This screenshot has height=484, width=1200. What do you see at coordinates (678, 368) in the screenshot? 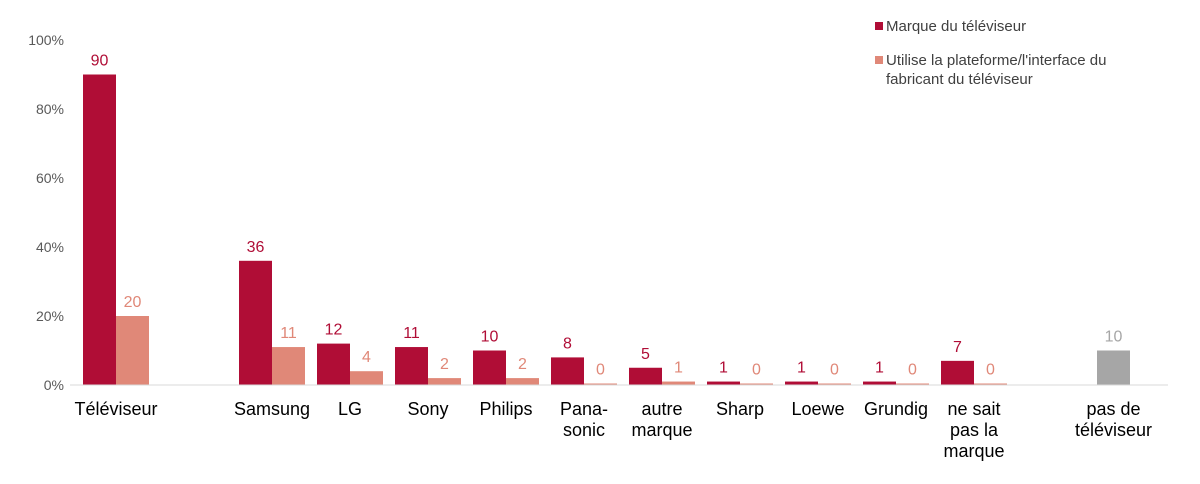
I see `series-2-value-label: 1` at bounding box center [678, 368].